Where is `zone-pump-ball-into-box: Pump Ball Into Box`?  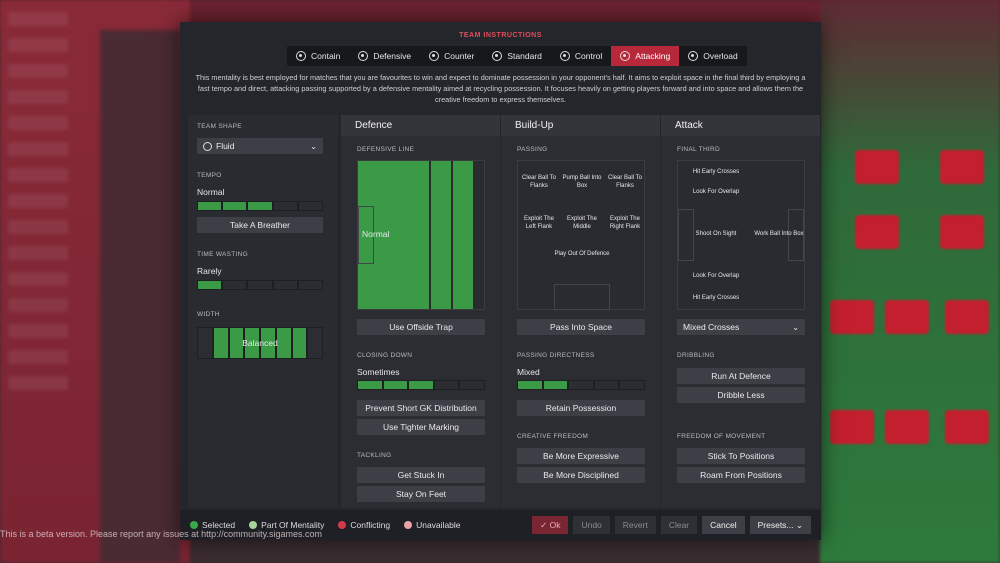
zone-pump-ball-into-box: Pump Ball Into Box is located at coordinates (582, 182).